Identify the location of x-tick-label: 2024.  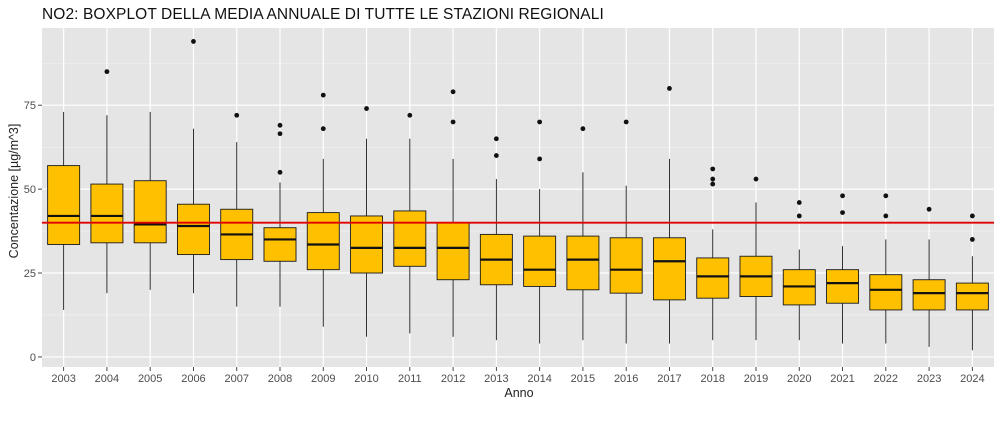
(972, 379).